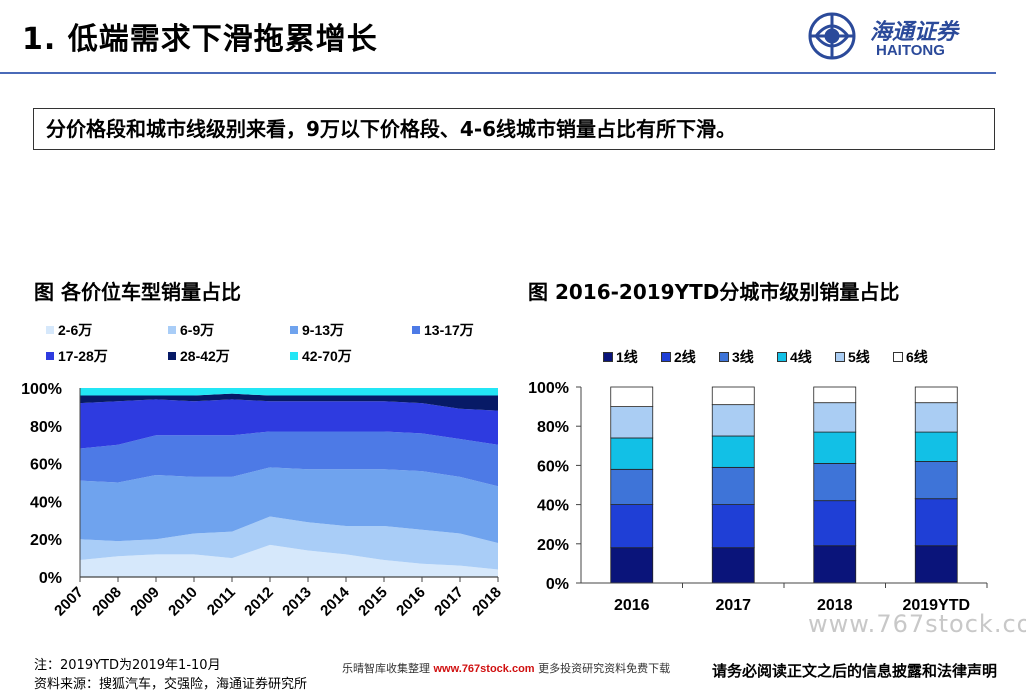  Describe the element at coordinates (678, 357) in the screenshot. I see `legend-item: 2线` at that location.